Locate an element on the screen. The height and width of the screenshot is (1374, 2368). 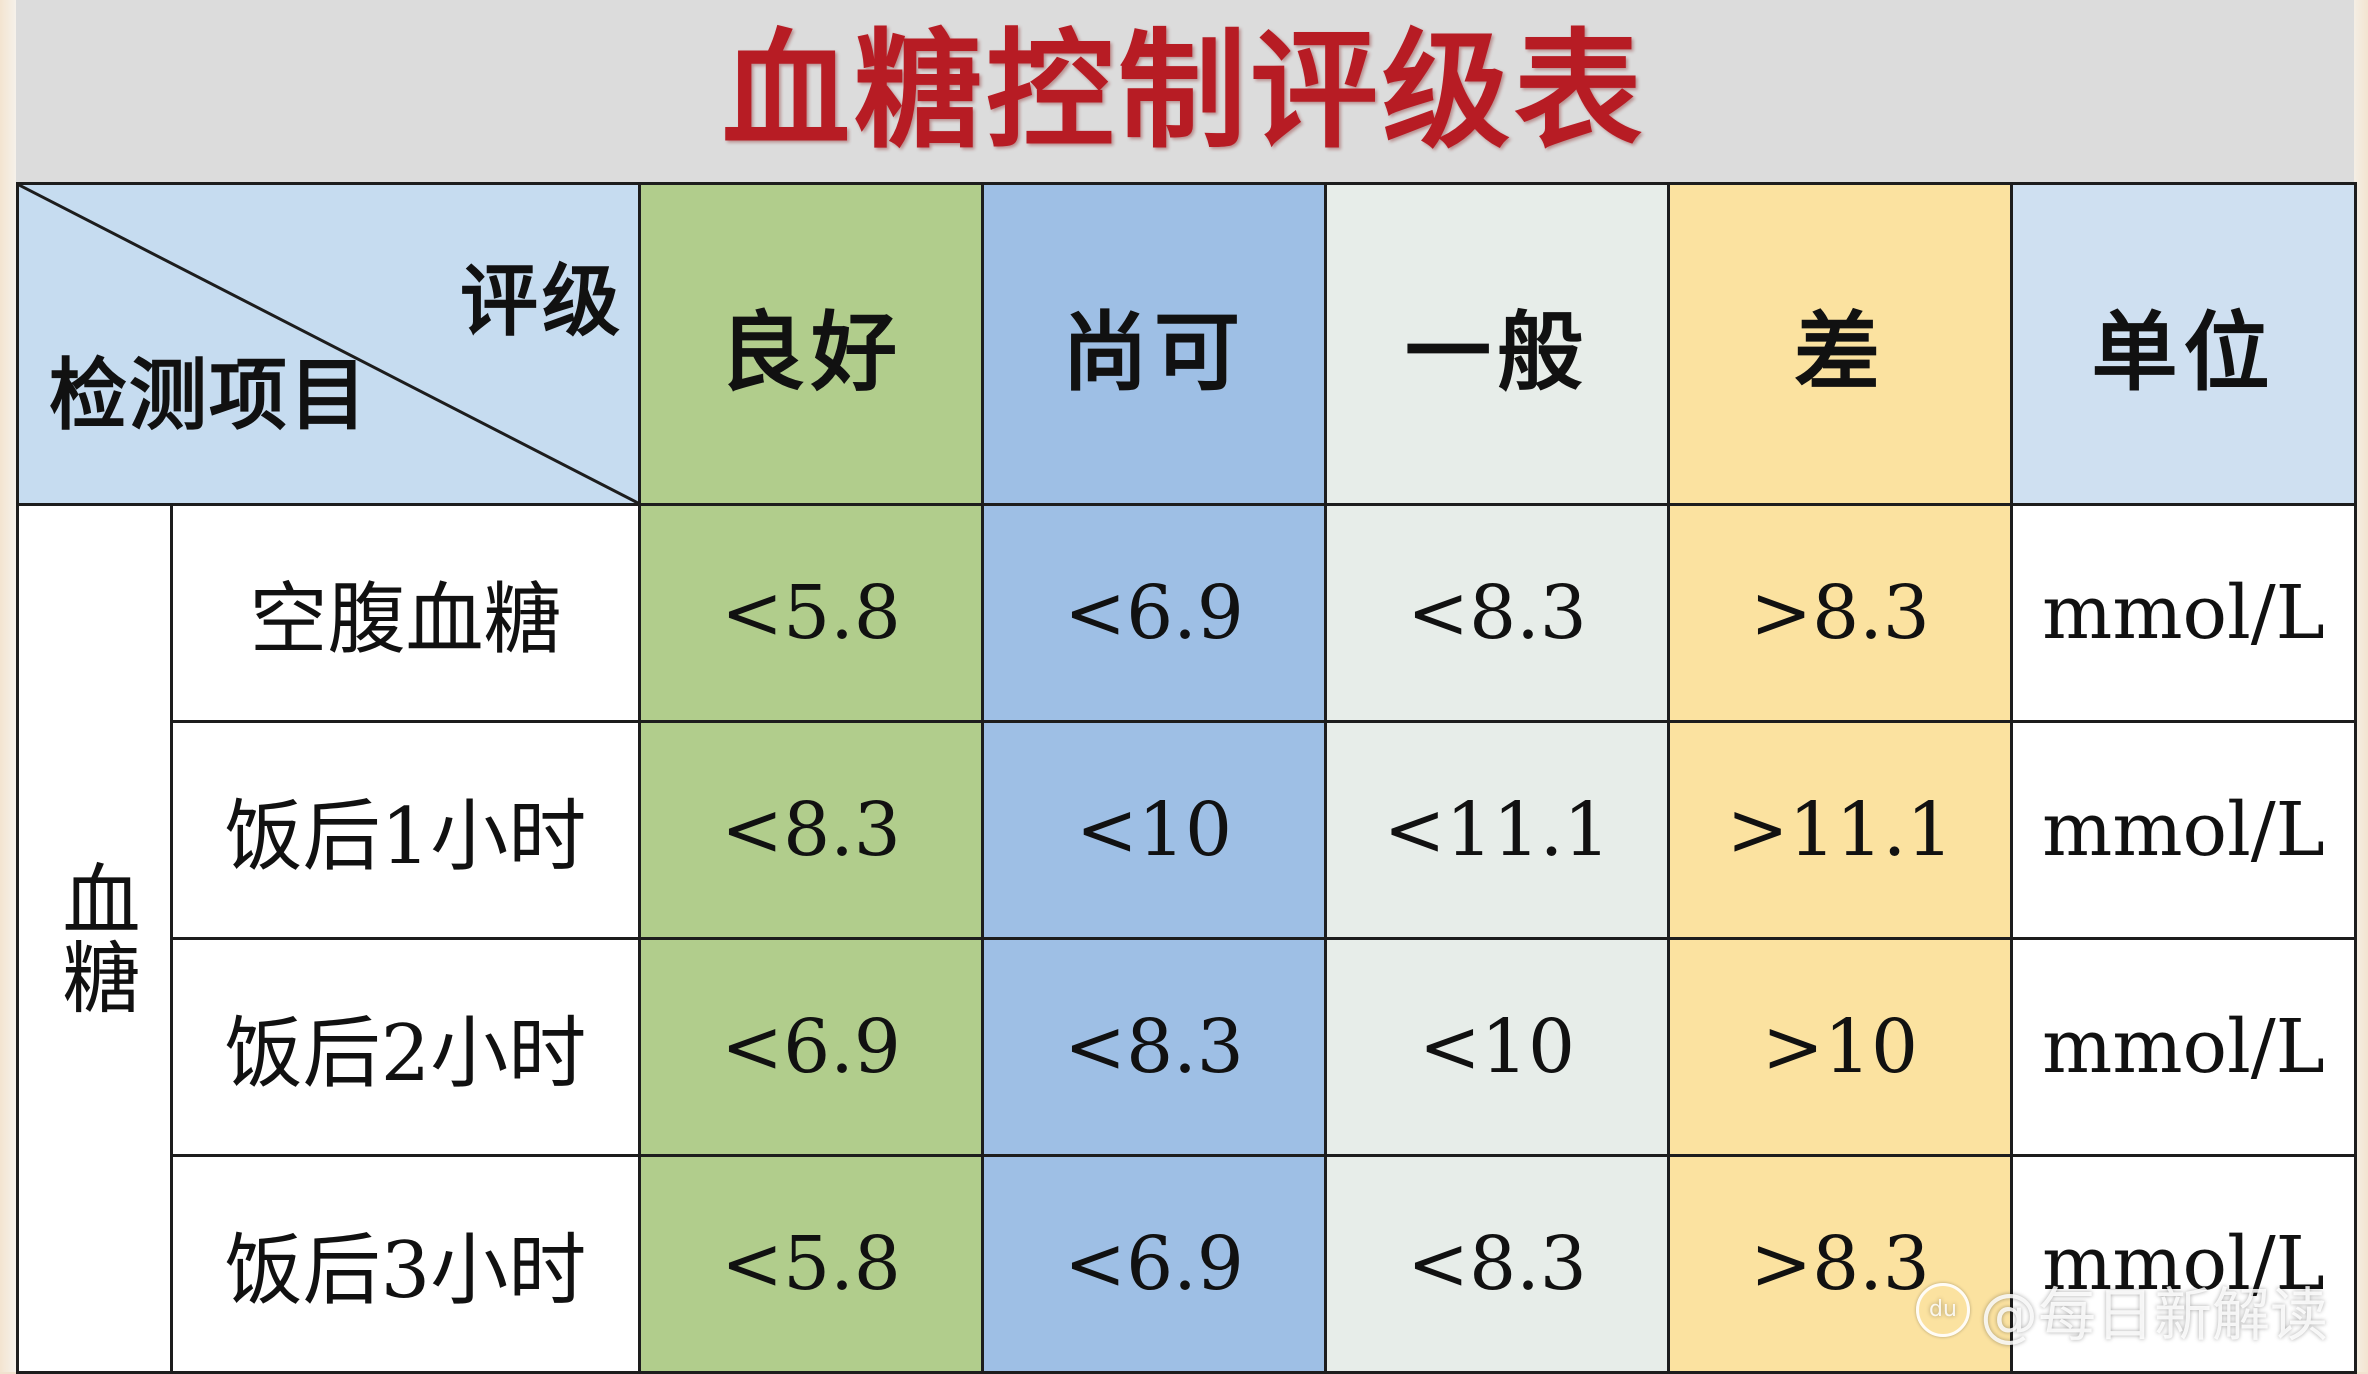
value: <11.1 is located at coordinates (1497, 830).